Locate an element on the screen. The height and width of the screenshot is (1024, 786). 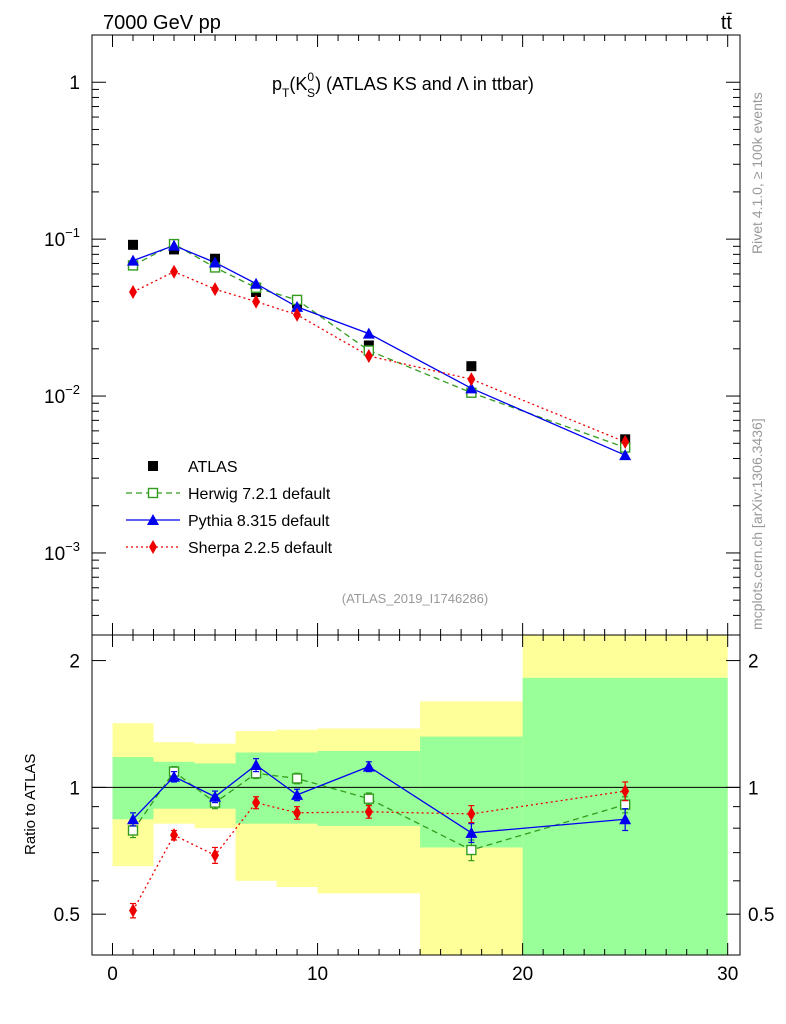
legend-item-herwig: Herwig 7.2.1 default is located at coordinates (228, 494).